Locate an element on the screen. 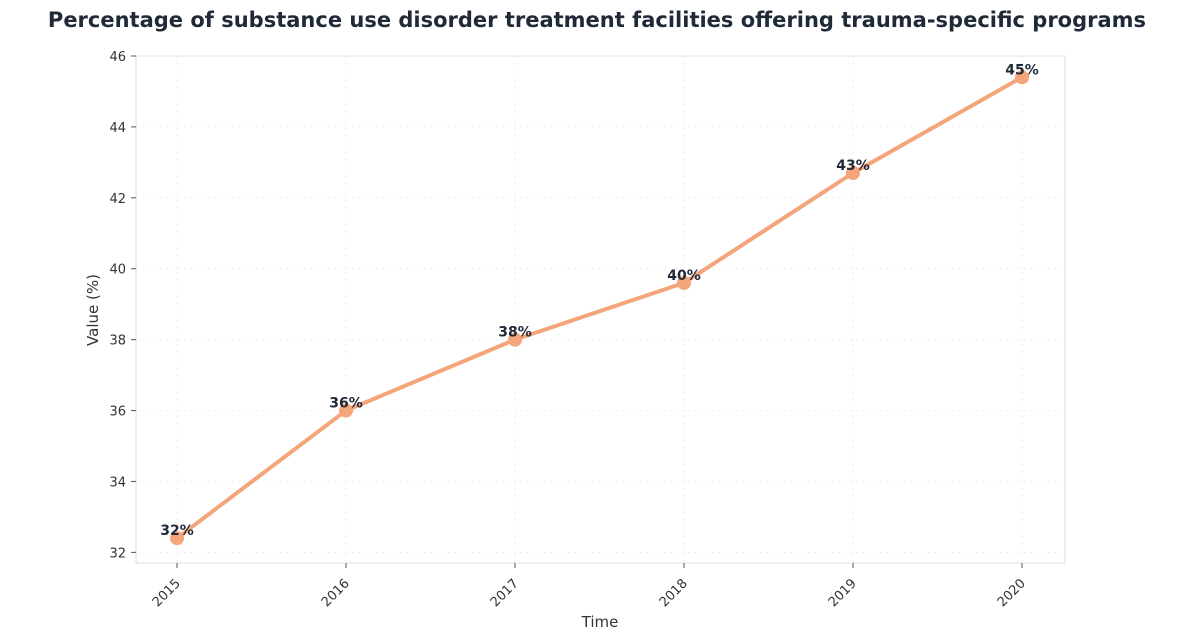 The width and height of the screenshot is (1200, 641). y-tick-label: 38 is located at coordinates (117, 341).